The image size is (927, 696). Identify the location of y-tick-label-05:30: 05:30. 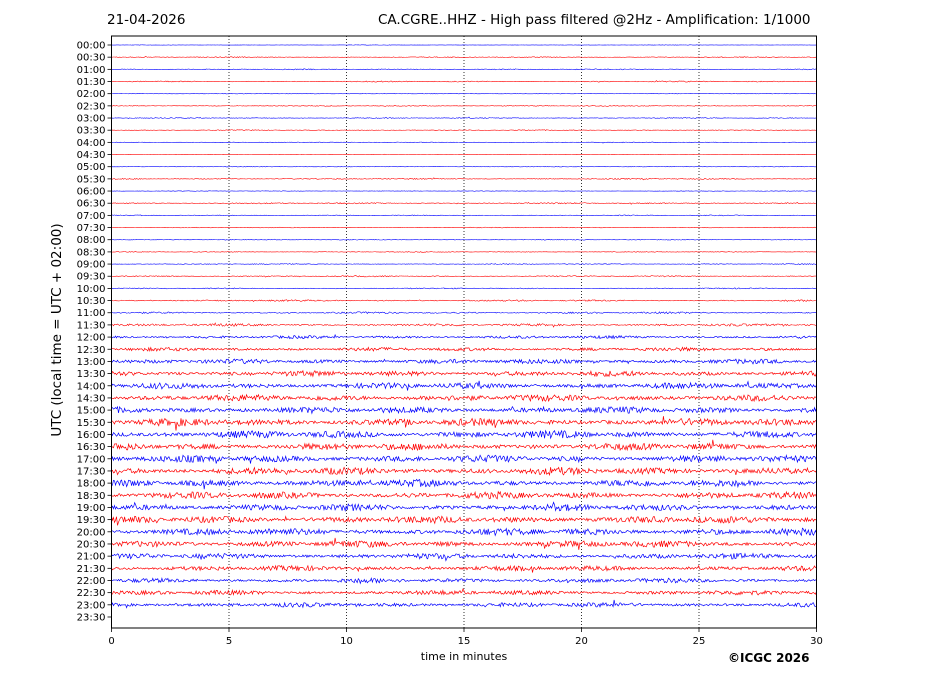
(91, 179).